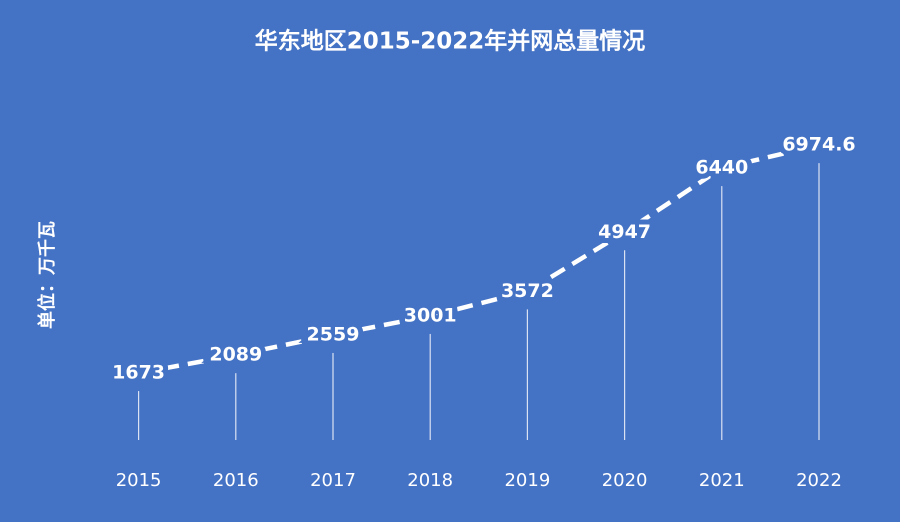 This screenshot has width=900, height=522. I want to click on x-tick-label: 2022, so click(819, 480).